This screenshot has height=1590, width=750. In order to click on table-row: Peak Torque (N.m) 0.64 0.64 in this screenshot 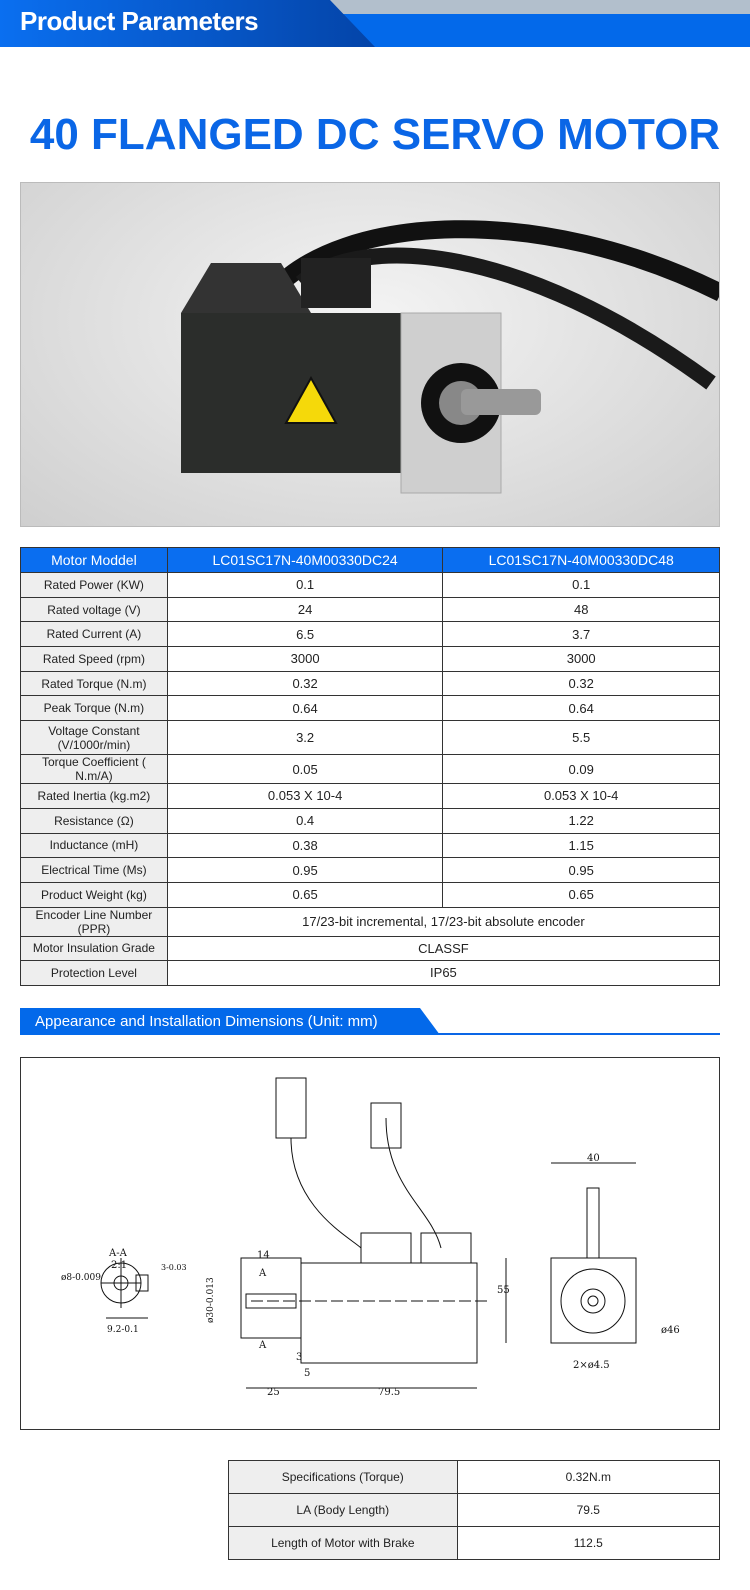, I will do `click(370, 708)`.